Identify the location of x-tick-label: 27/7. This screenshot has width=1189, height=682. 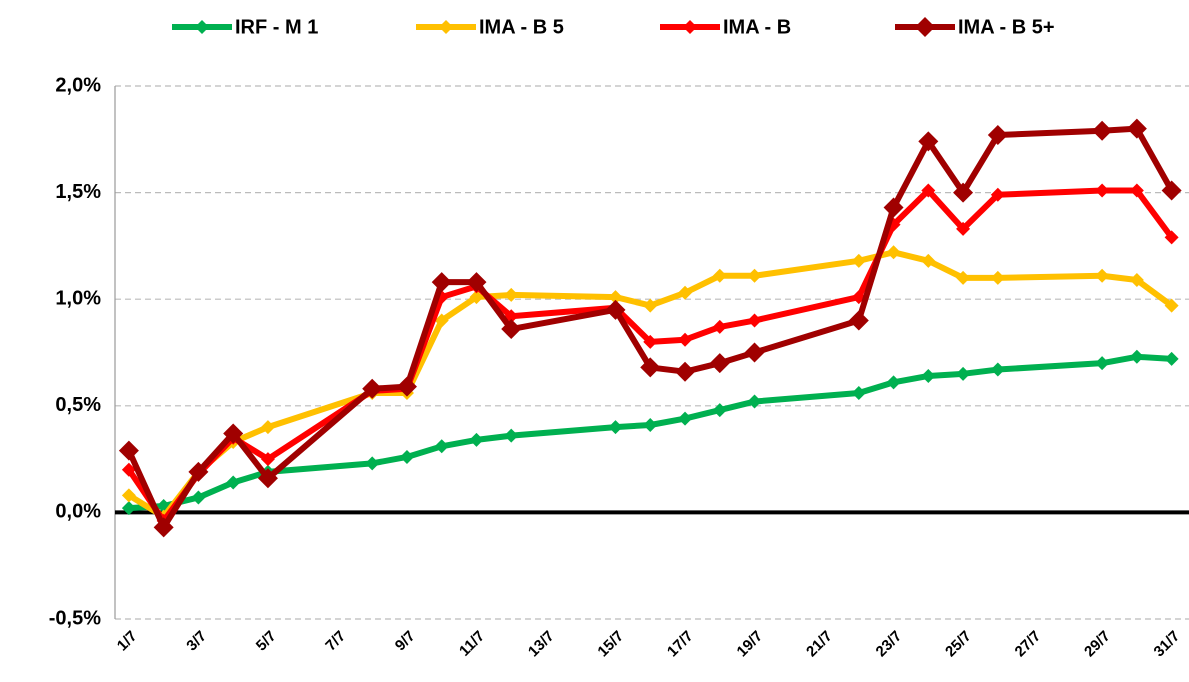
(1028, 644).